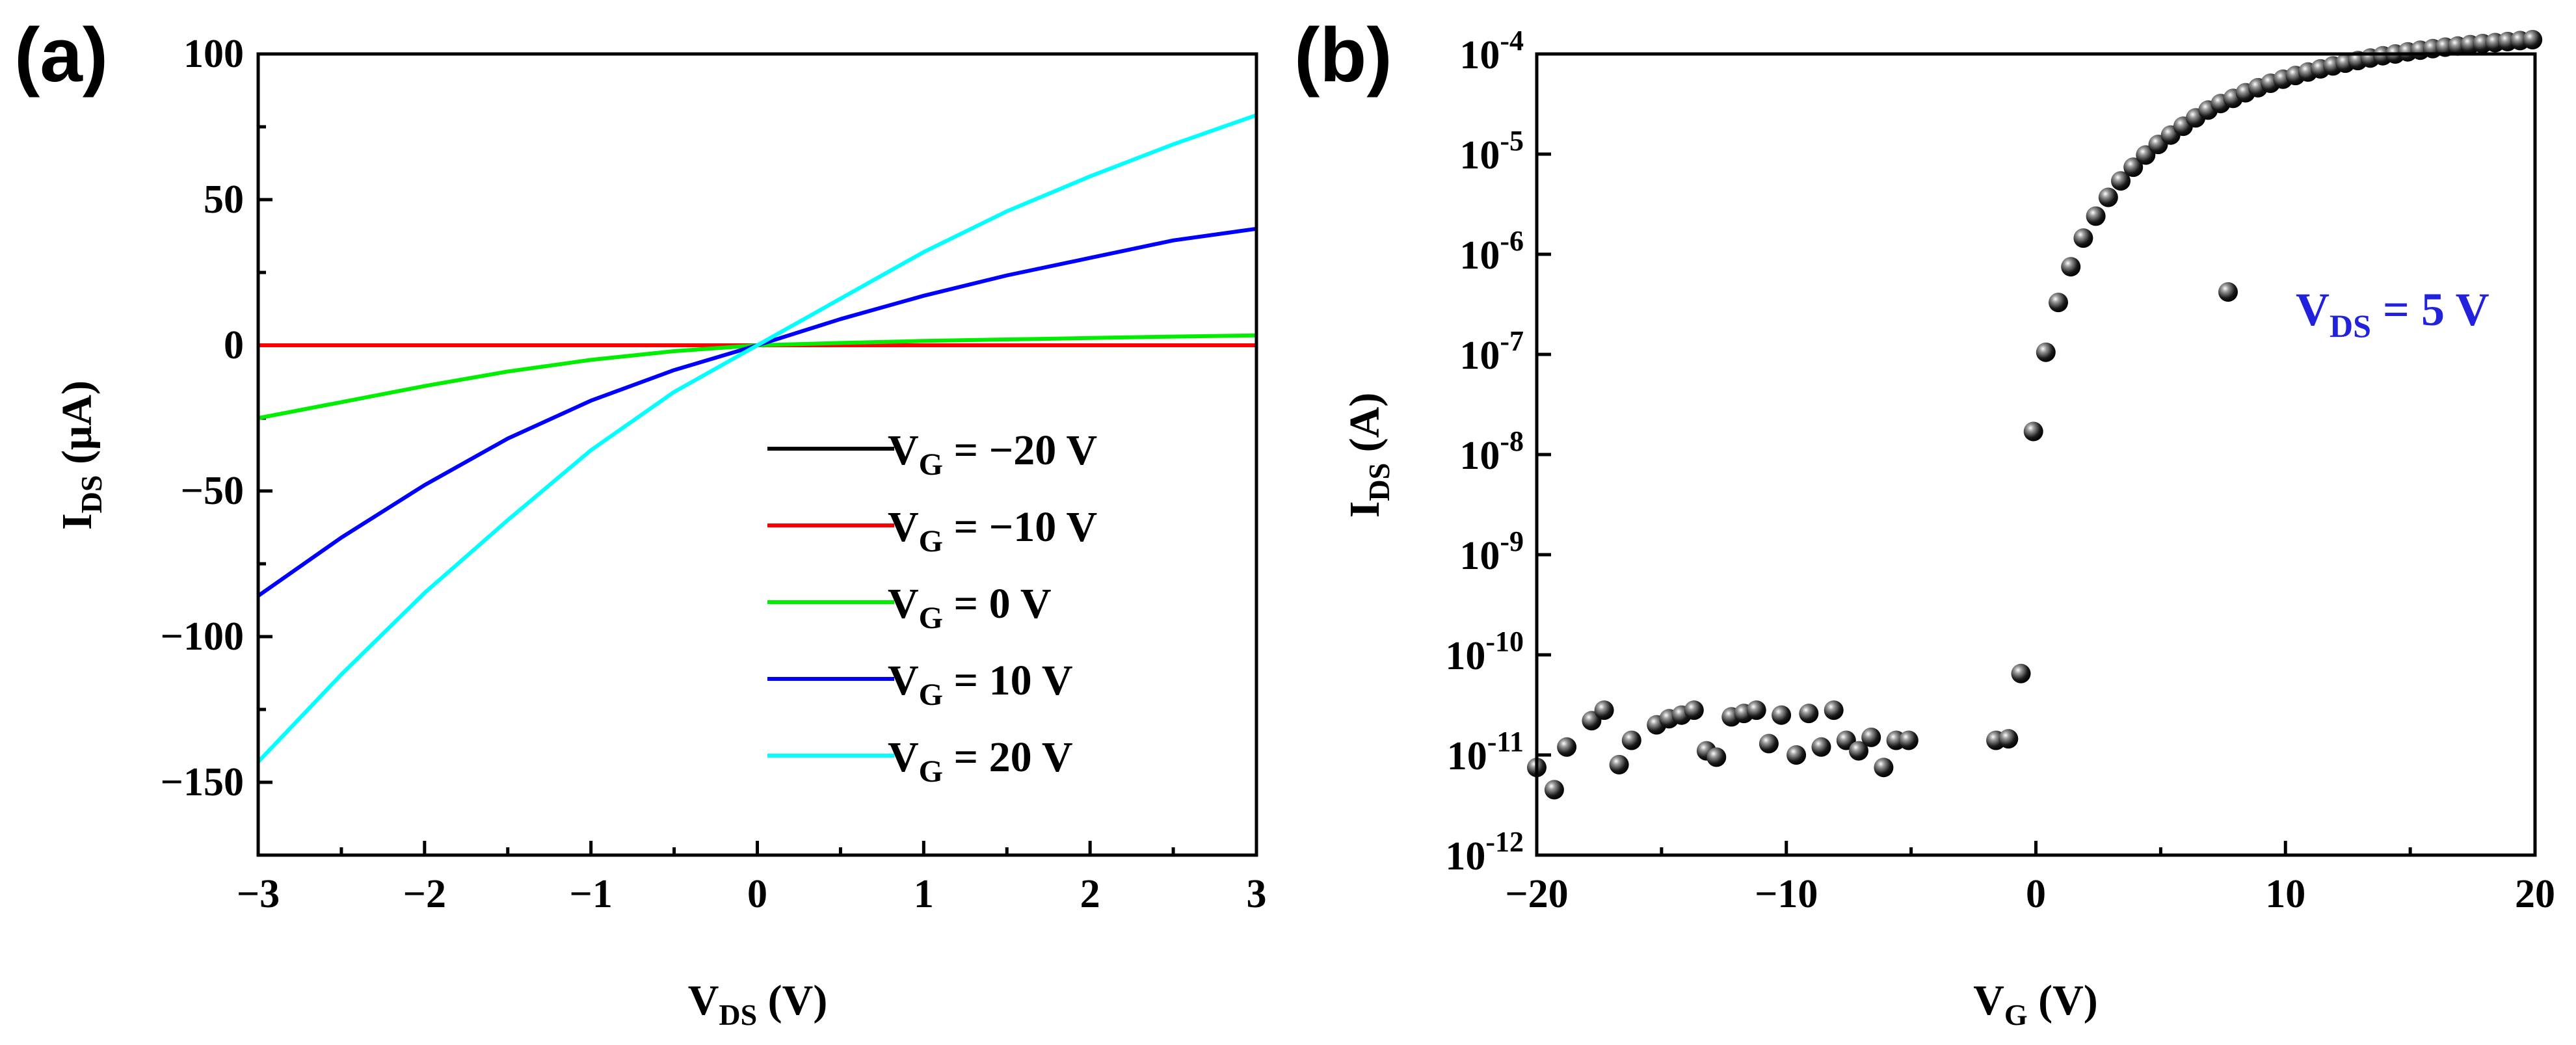 This screenshot has height=1045, width=2576. I want to click on chart-b-annotation: VDS = 5 V, so click(2393, 314).